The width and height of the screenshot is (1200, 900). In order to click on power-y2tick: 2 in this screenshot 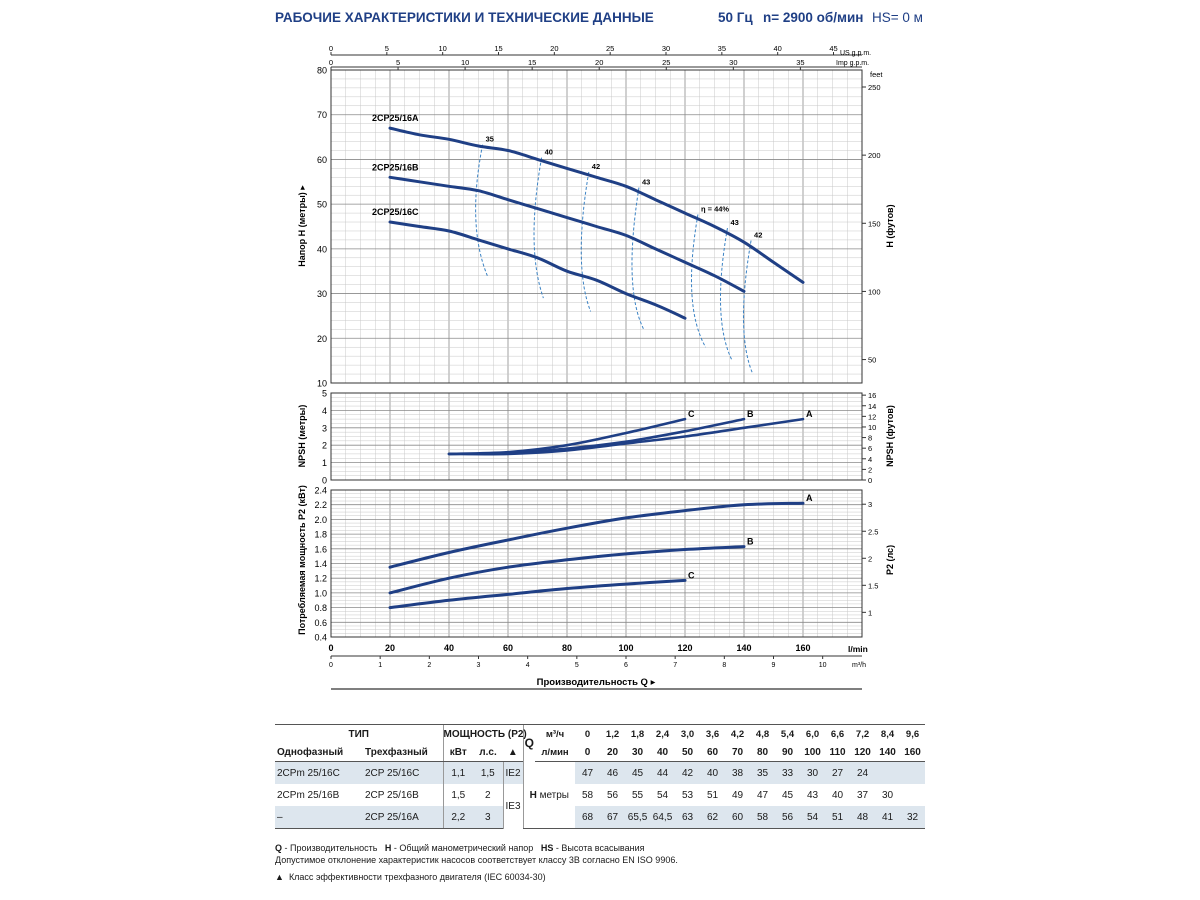, I will do `click(870, 558)`.